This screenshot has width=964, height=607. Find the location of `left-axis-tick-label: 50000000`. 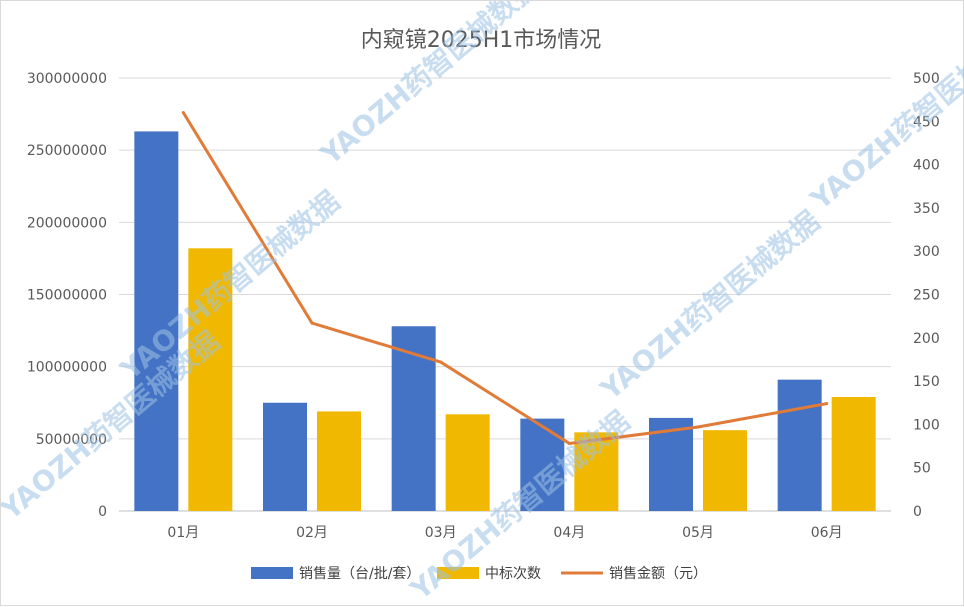

left-axis-tick-label: 50000000 is located at coordinates (71, 440).